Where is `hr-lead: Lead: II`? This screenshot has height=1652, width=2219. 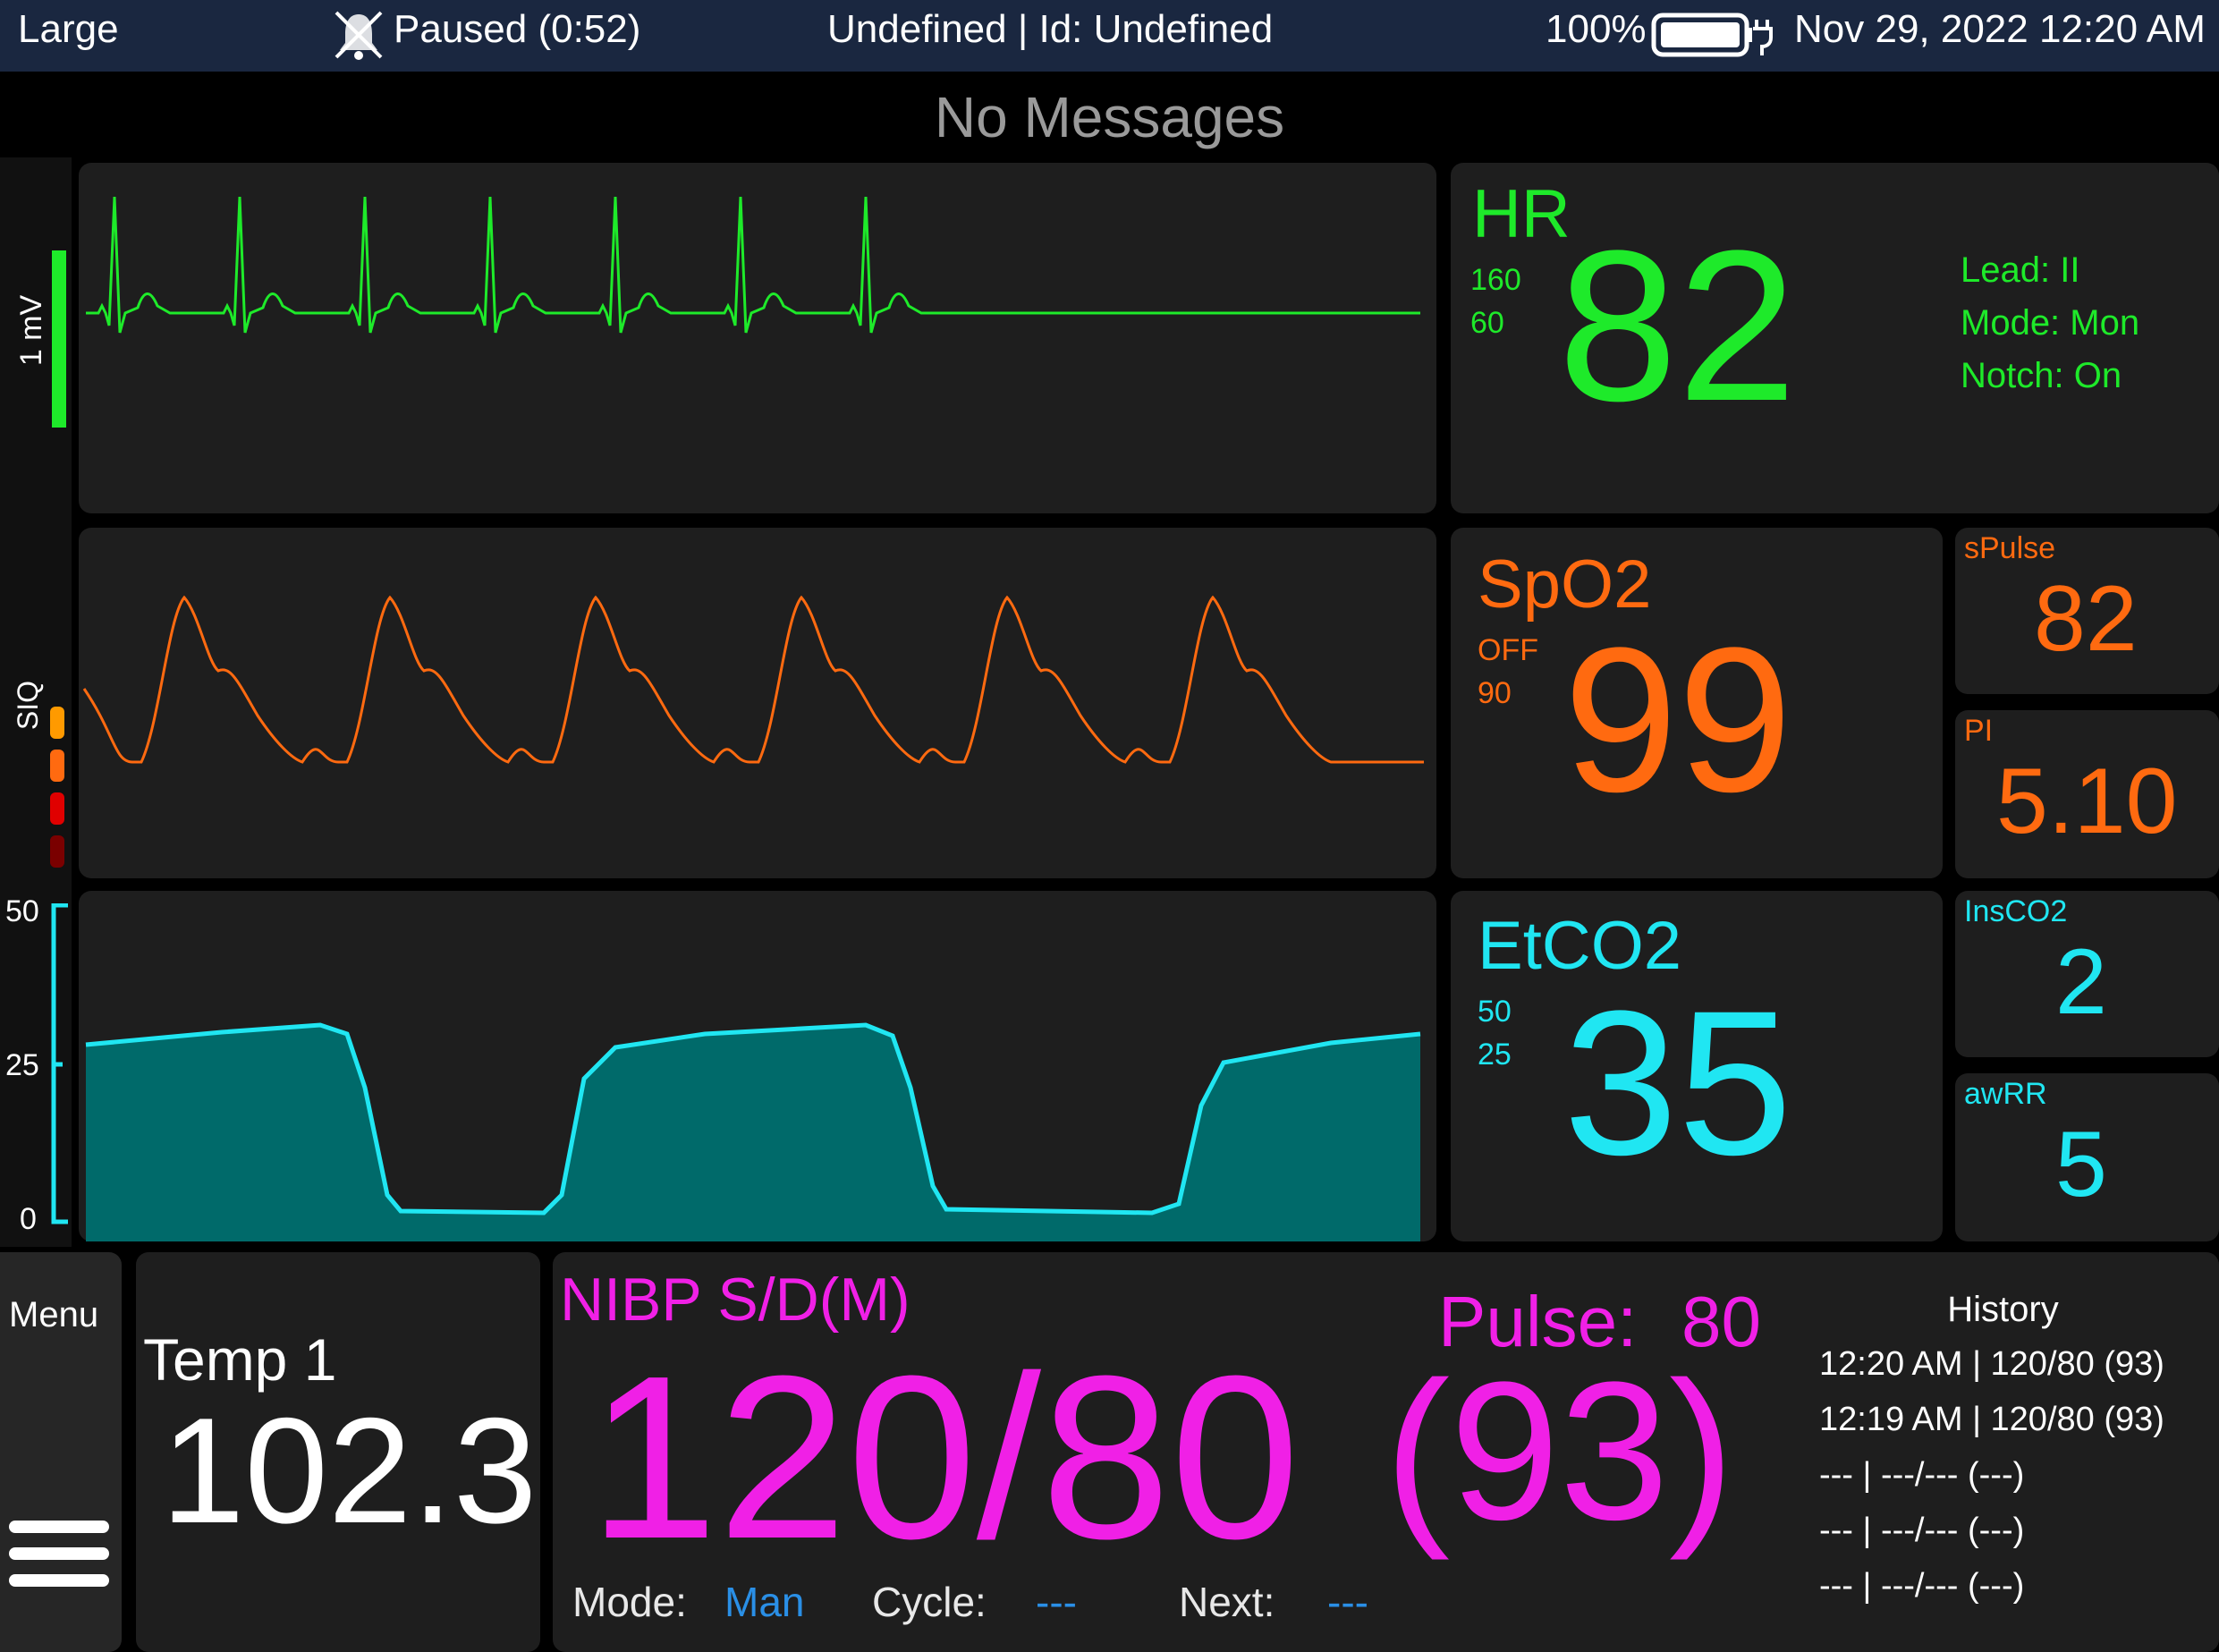 hr-lead: Lead: II is located at coordinates (2021, 270).